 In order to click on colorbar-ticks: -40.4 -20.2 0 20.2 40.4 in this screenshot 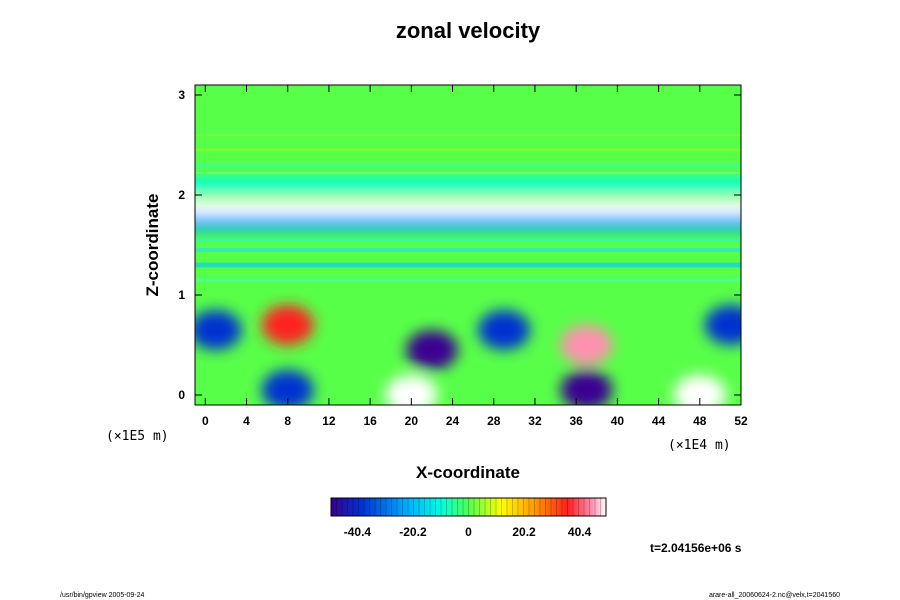, I will do `click(468, 532)`.